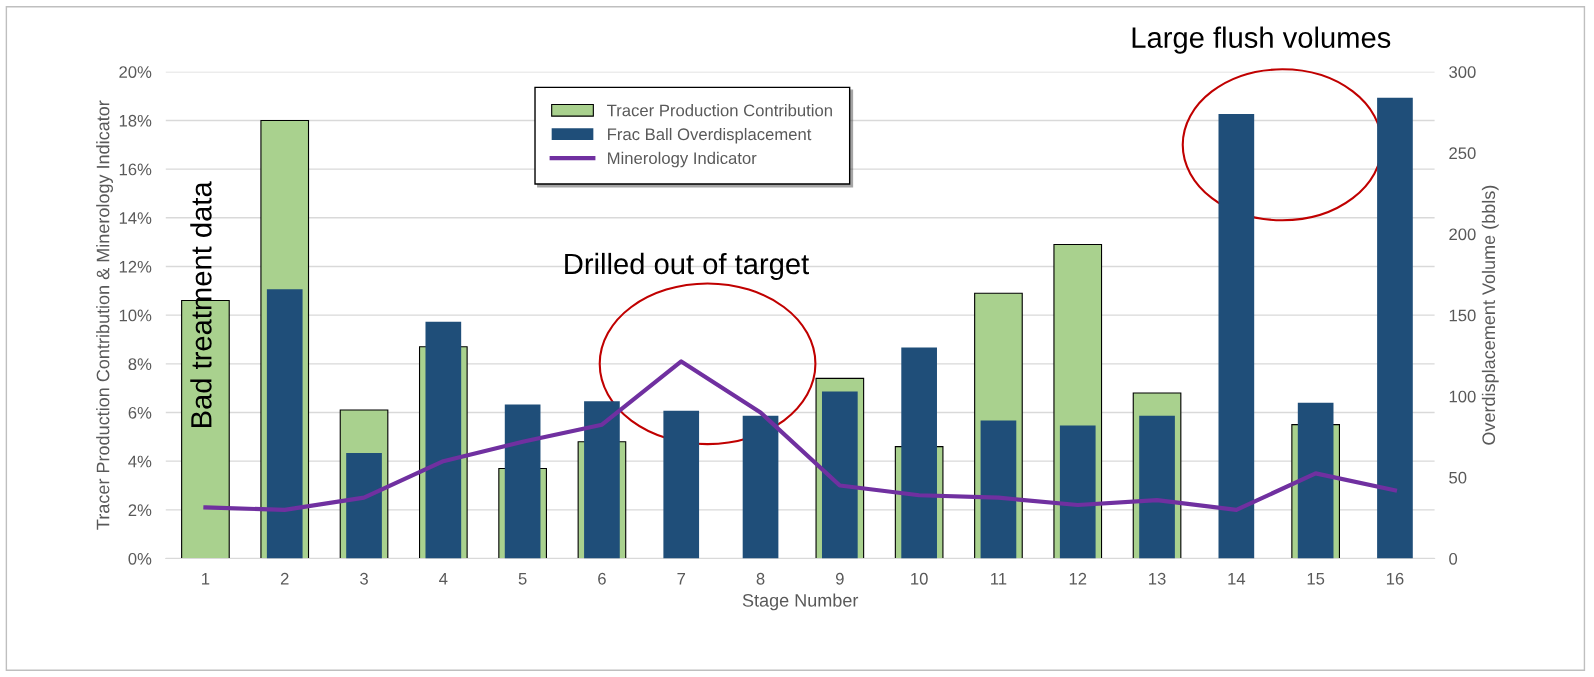 Image resolution: width=1594 pixels, height=677 pixels. I want to click on y-tick-label: 12%, so click(135, 266).